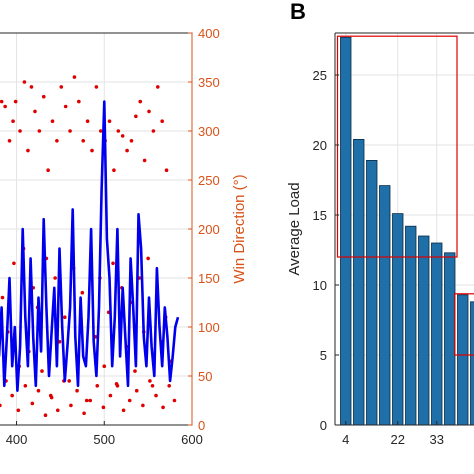 This screenshot has width=474, height=474. I want to click on panel-b-y-tick-label: 20, so click(320, 145).